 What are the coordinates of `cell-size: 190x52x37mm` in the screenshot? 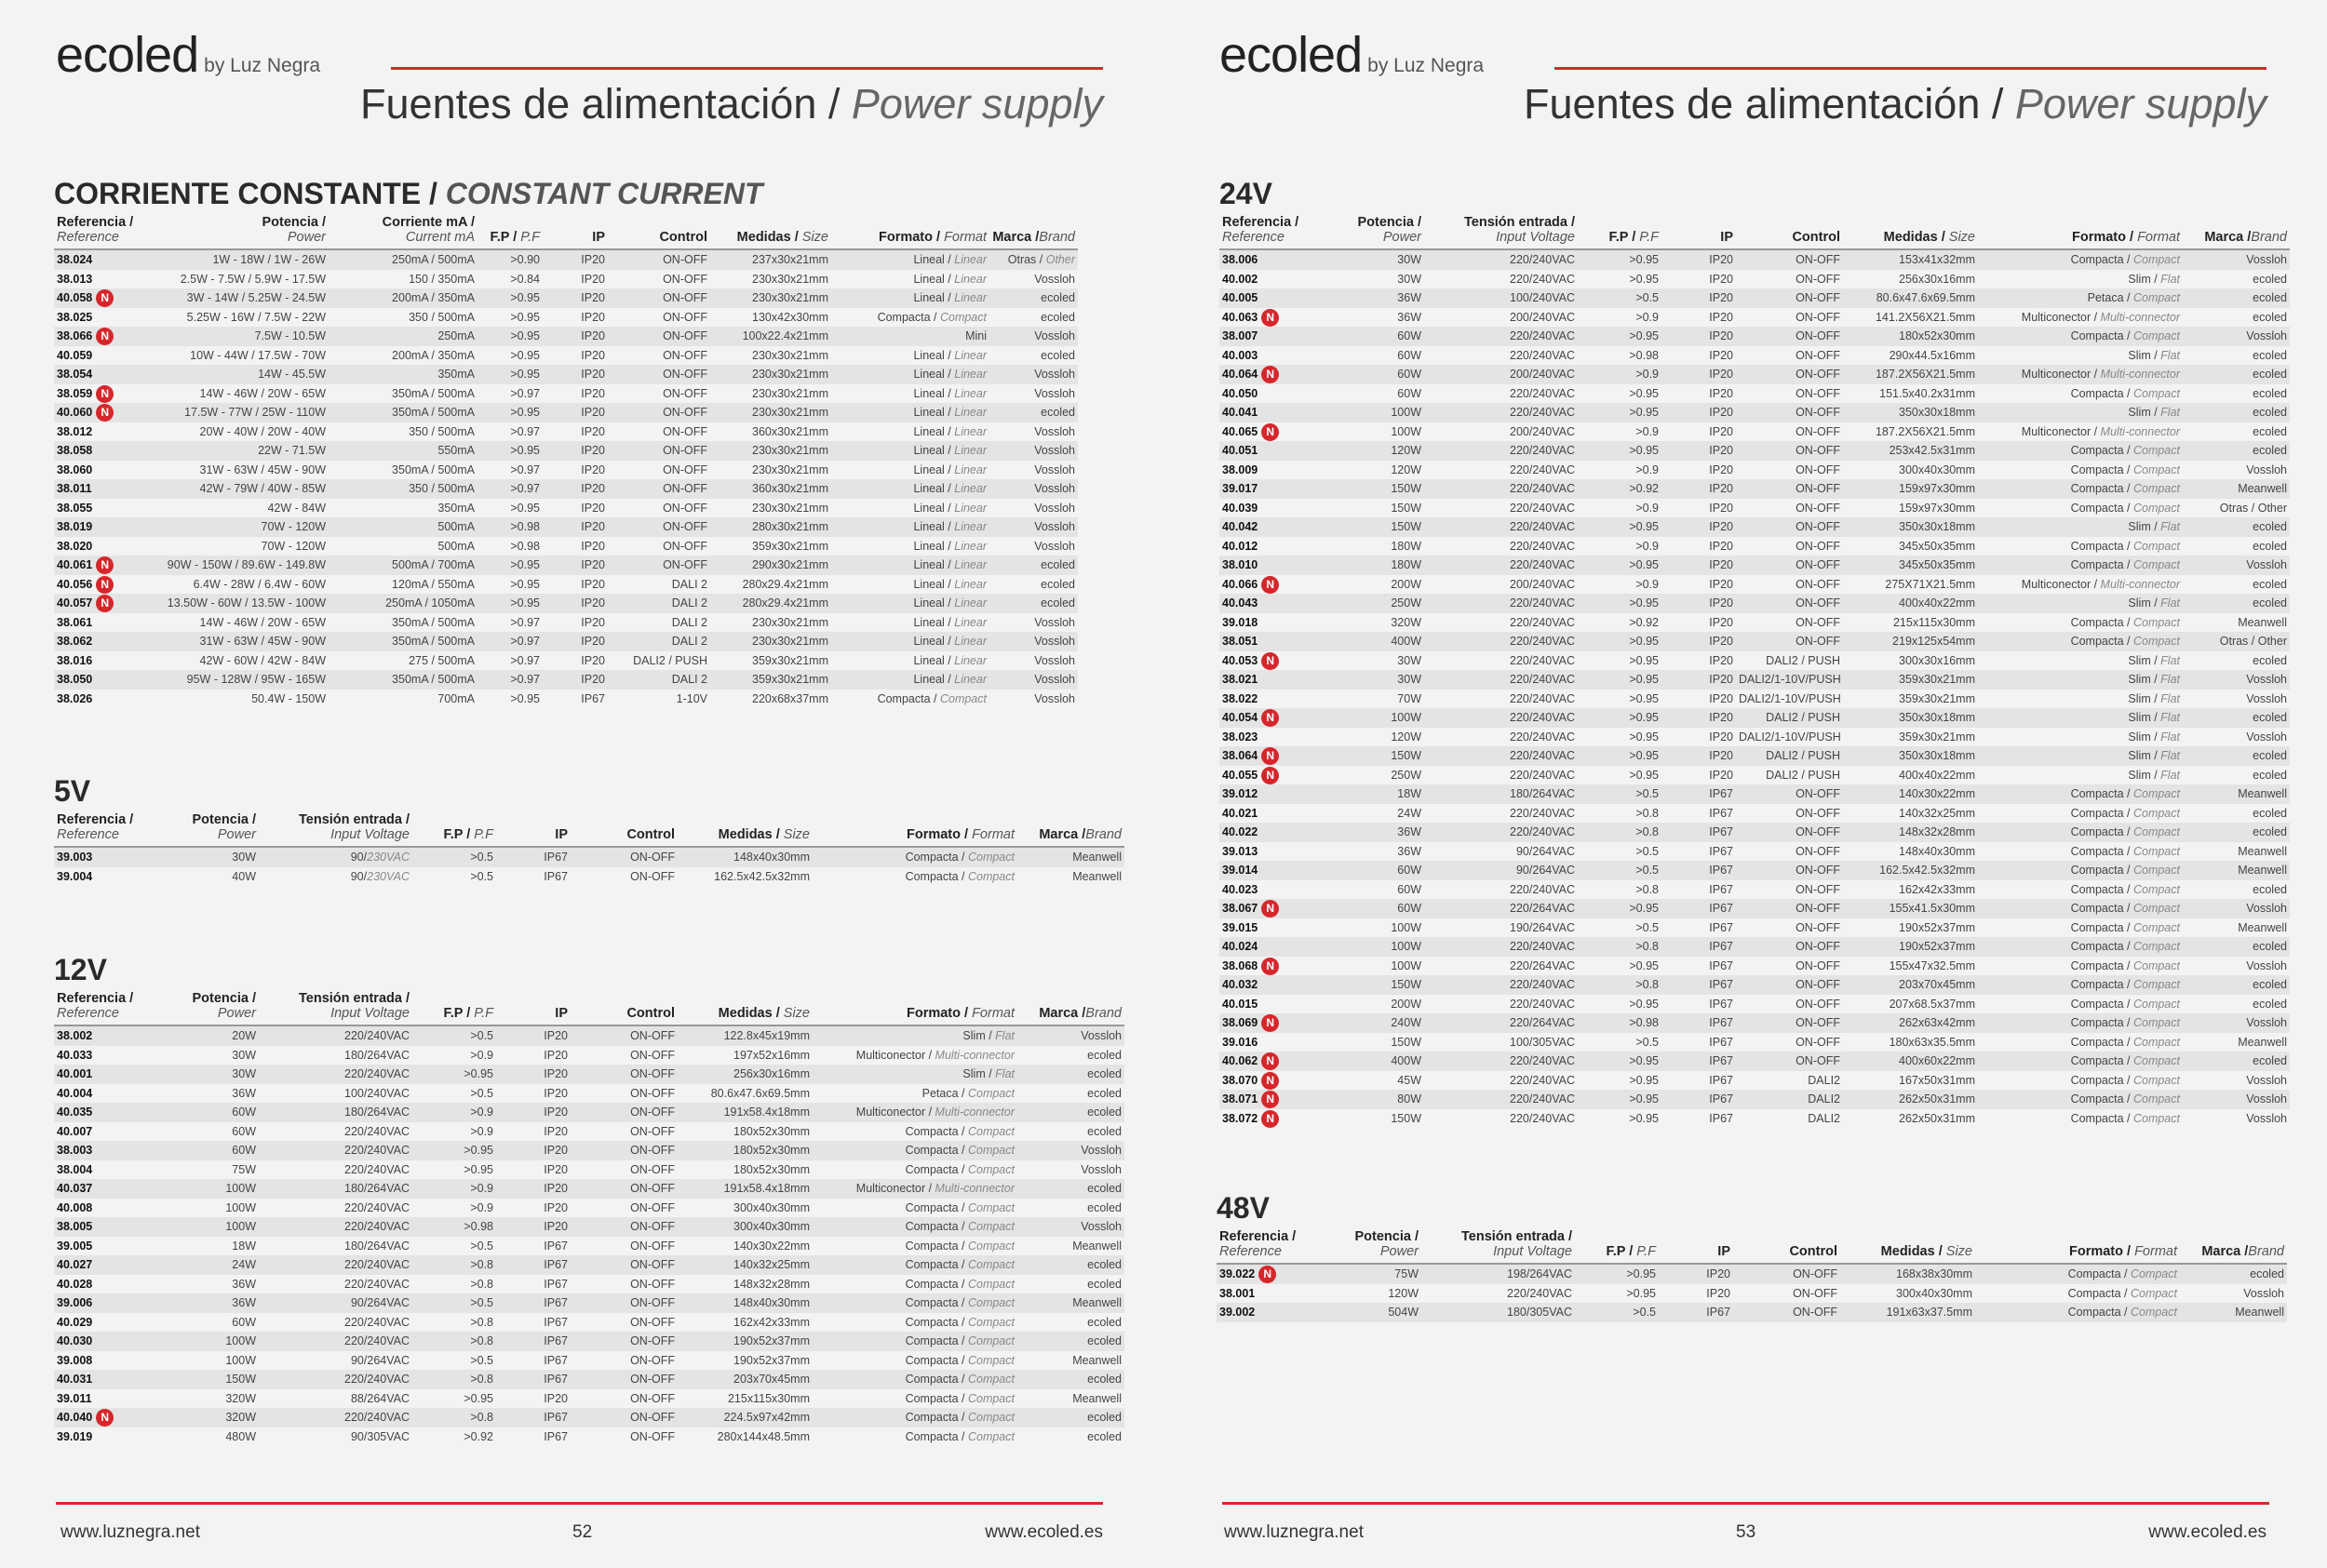 It's located at (1910, 928).